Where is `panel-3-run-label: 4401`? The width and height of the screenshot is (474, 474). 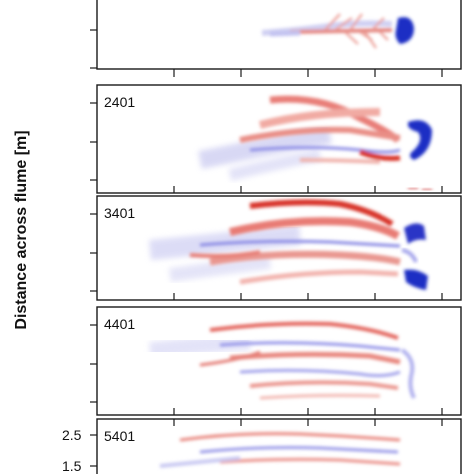
panel-3-run-label: 4401 is located at coordinates (120, 324).